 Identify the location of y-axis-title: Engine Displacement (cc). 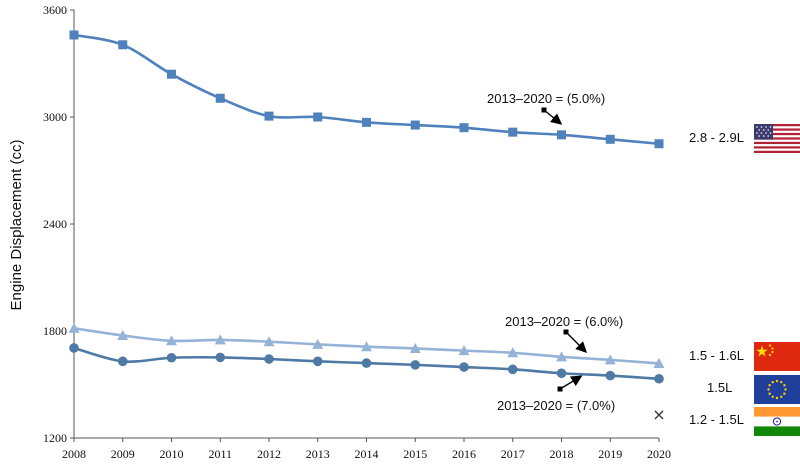
(16, 225).